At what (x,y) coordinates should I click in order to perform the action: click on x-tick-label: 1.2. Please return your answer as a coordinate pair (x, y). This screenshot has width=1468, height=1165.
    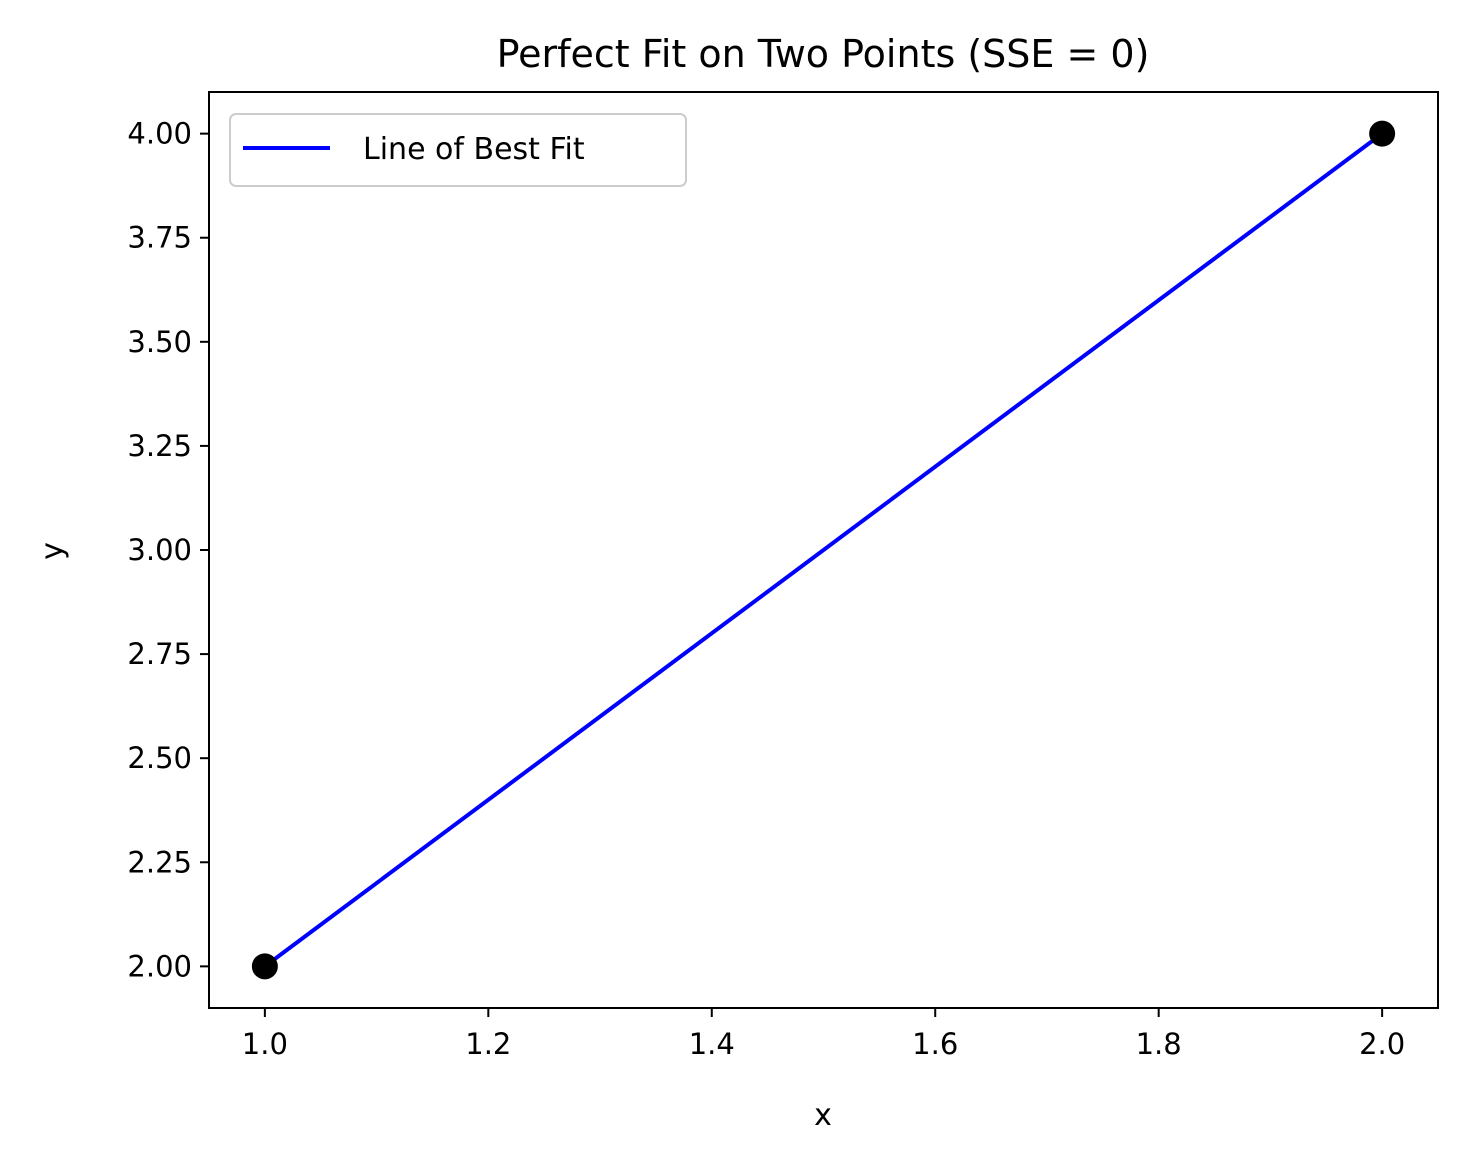
    Looking at the image, I should click on (488, 1044).